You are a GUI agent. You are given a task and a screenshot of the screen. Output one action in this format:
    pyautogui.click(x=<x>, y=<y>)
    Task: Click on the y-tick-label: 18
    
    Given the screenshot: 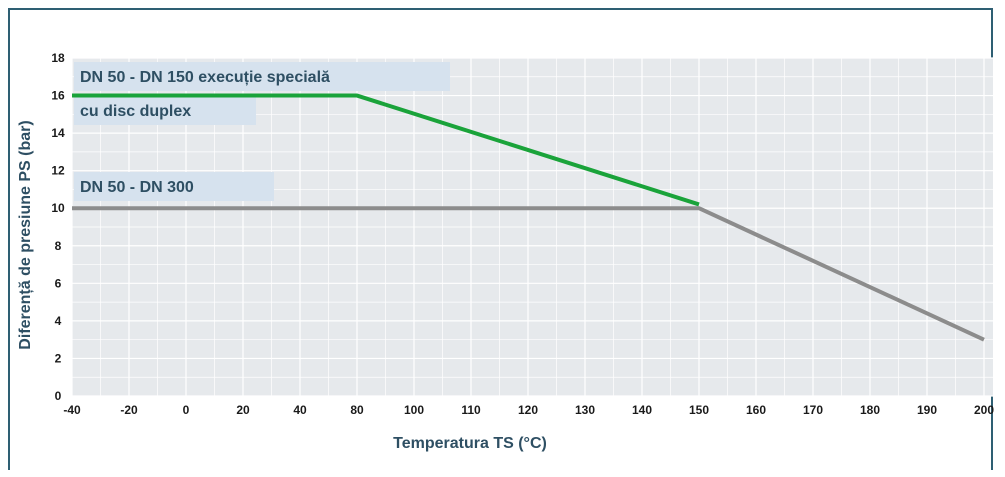 What is the action you would take?
    pyautogui.click(x=58, y=58)
    